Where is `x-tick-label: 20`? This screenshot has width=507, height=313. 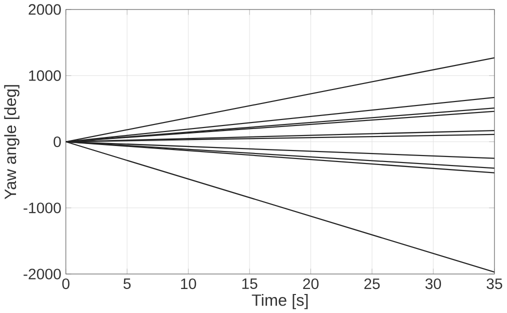 x-tick-label: 20 is located at coordinates (311, 283).